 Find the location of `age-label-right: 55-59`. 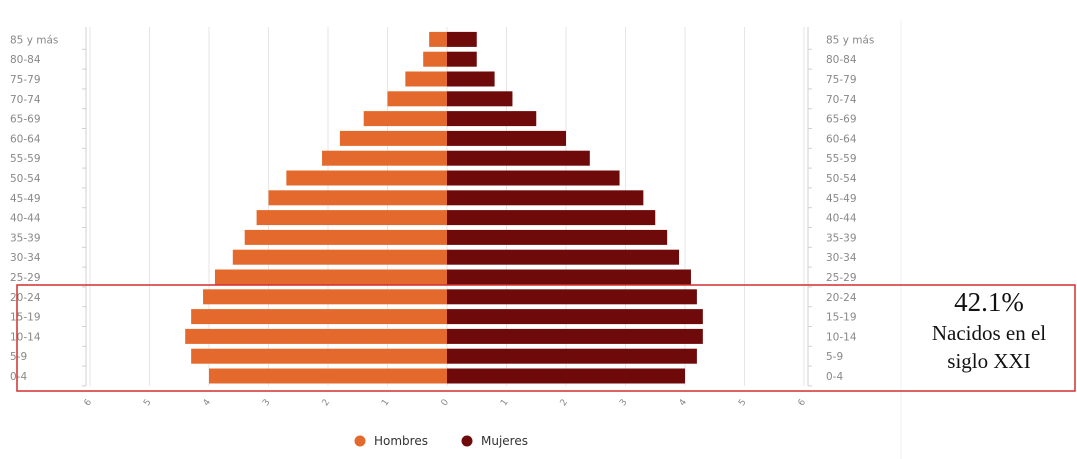

age-label-right: 55-59 is located at coordinates (841, 159).